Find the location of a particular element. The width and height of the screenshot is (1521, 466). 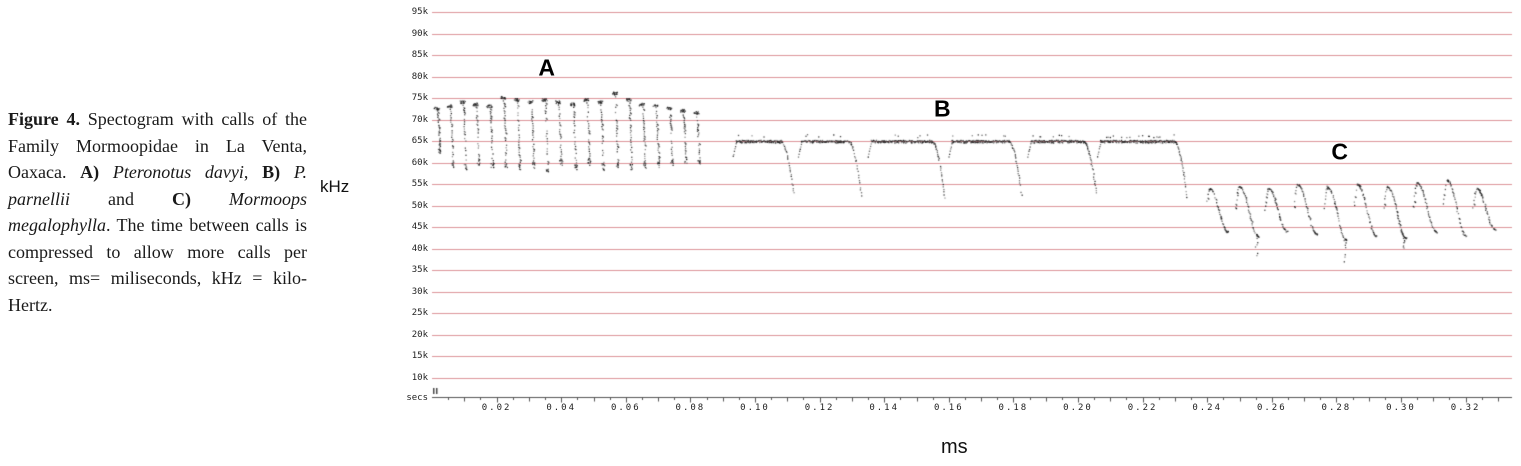

call-group-label-a: A is located at coordinates (546, 67).